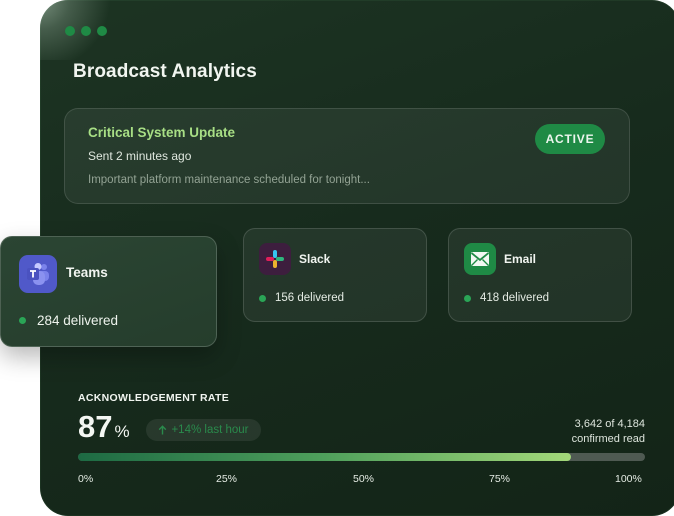  I want to click on delivered-count: 284 delivered, so click(78, 320).